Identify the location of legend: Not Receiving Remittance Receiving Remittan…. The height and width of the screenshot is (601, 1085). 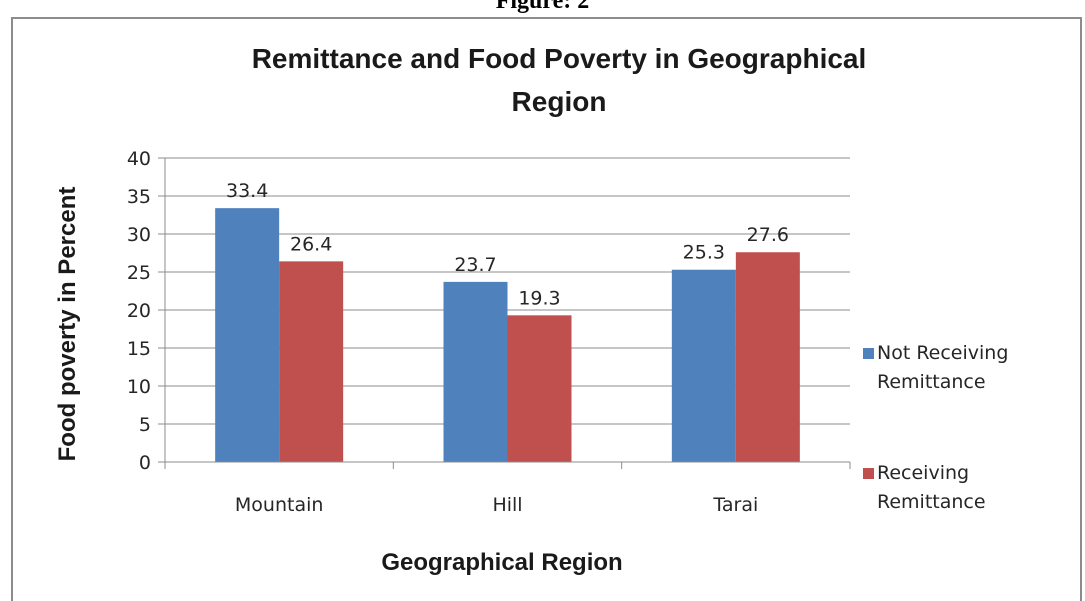
(935, 427).